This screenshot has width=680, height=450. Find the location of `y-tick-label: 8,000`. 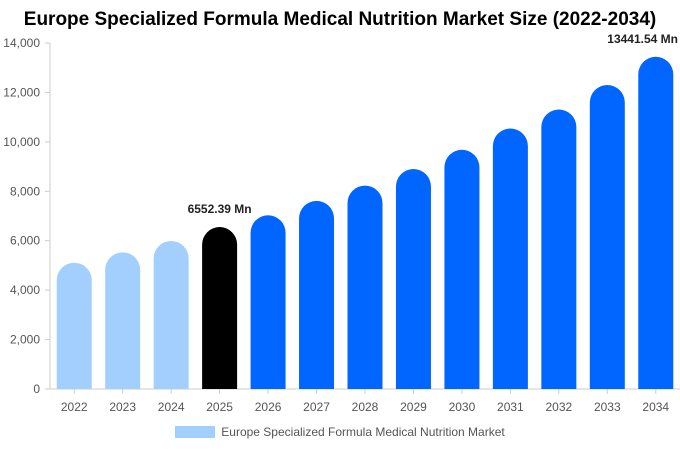

y-tick-label: 8,000 is located at coordinates (25, 191).